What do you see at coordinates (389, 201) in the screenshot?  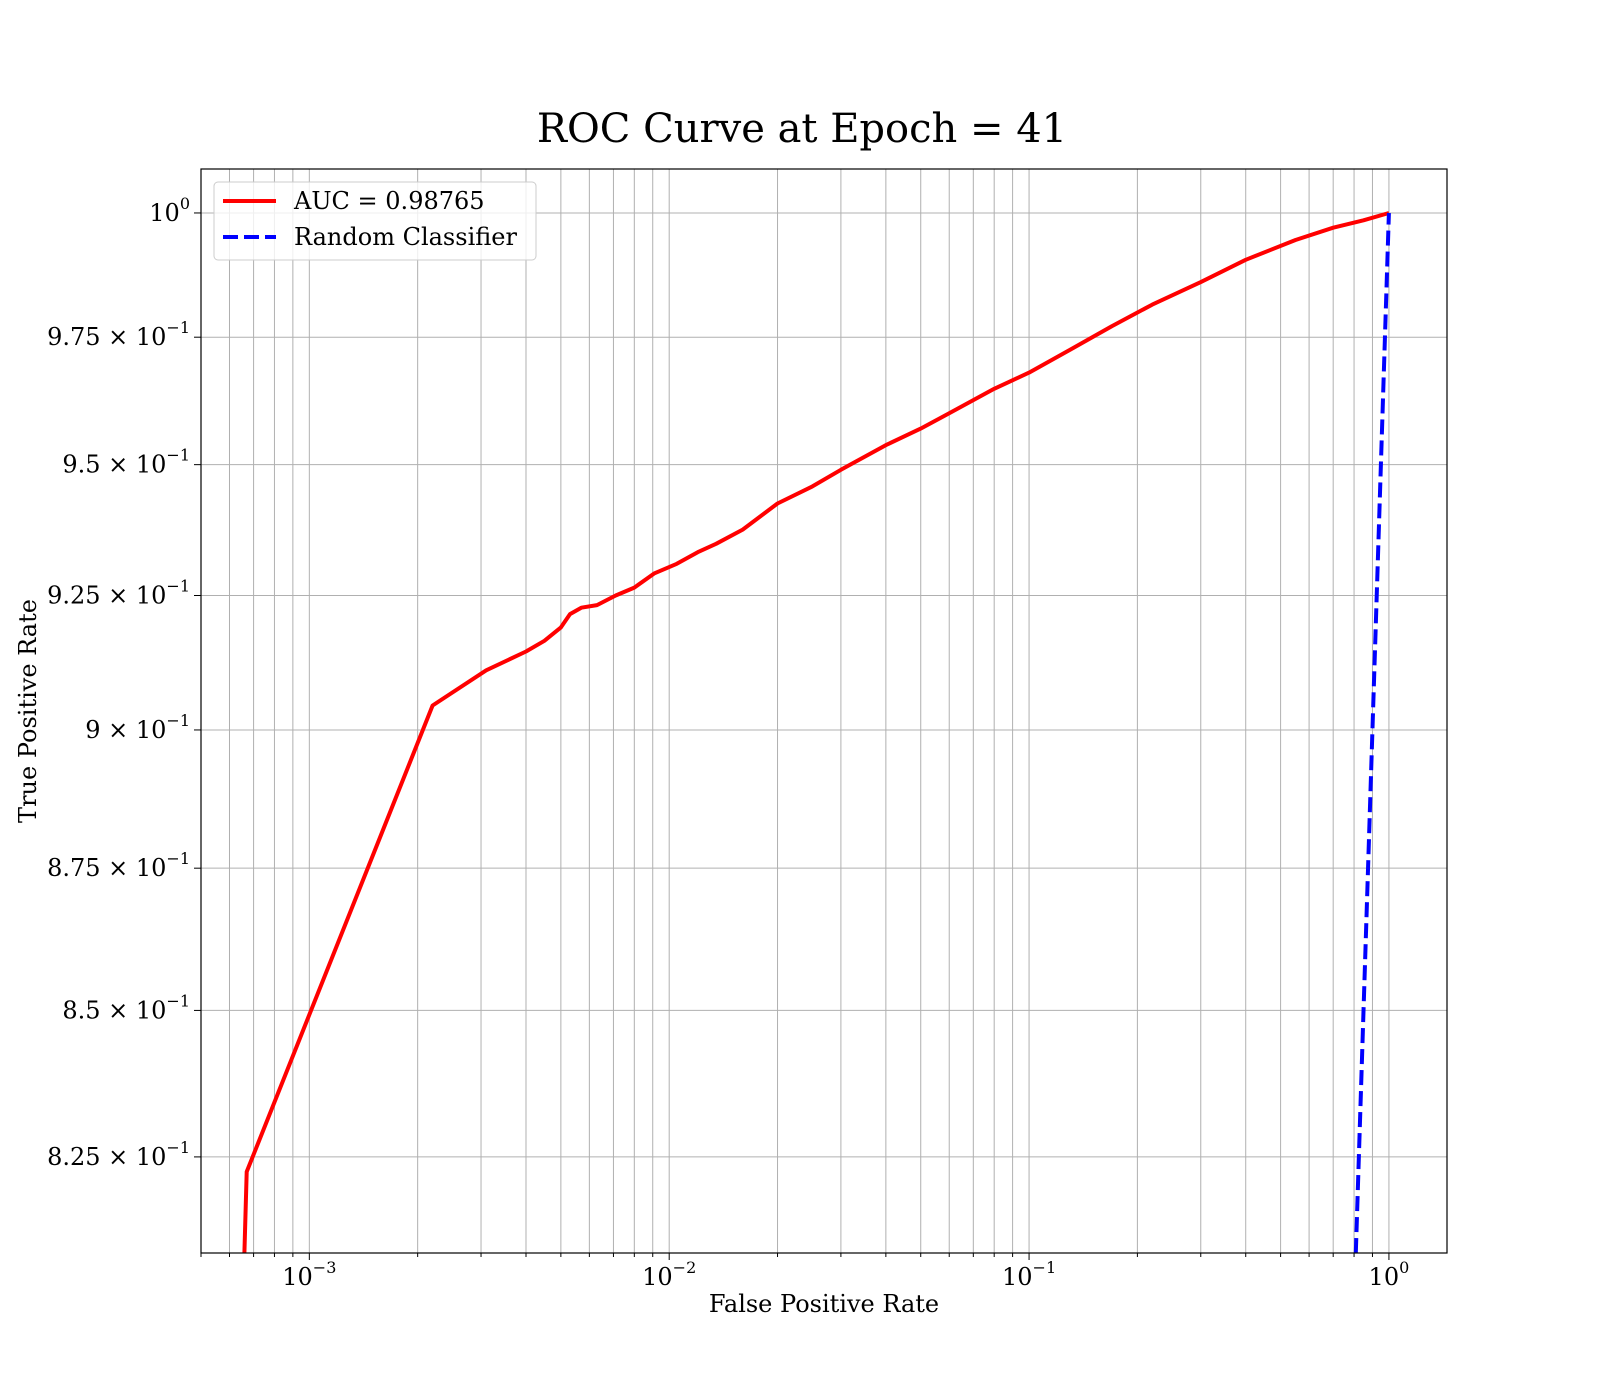 I see `legend-label: AUC = 0.98765` at bounding box center [389, 201].